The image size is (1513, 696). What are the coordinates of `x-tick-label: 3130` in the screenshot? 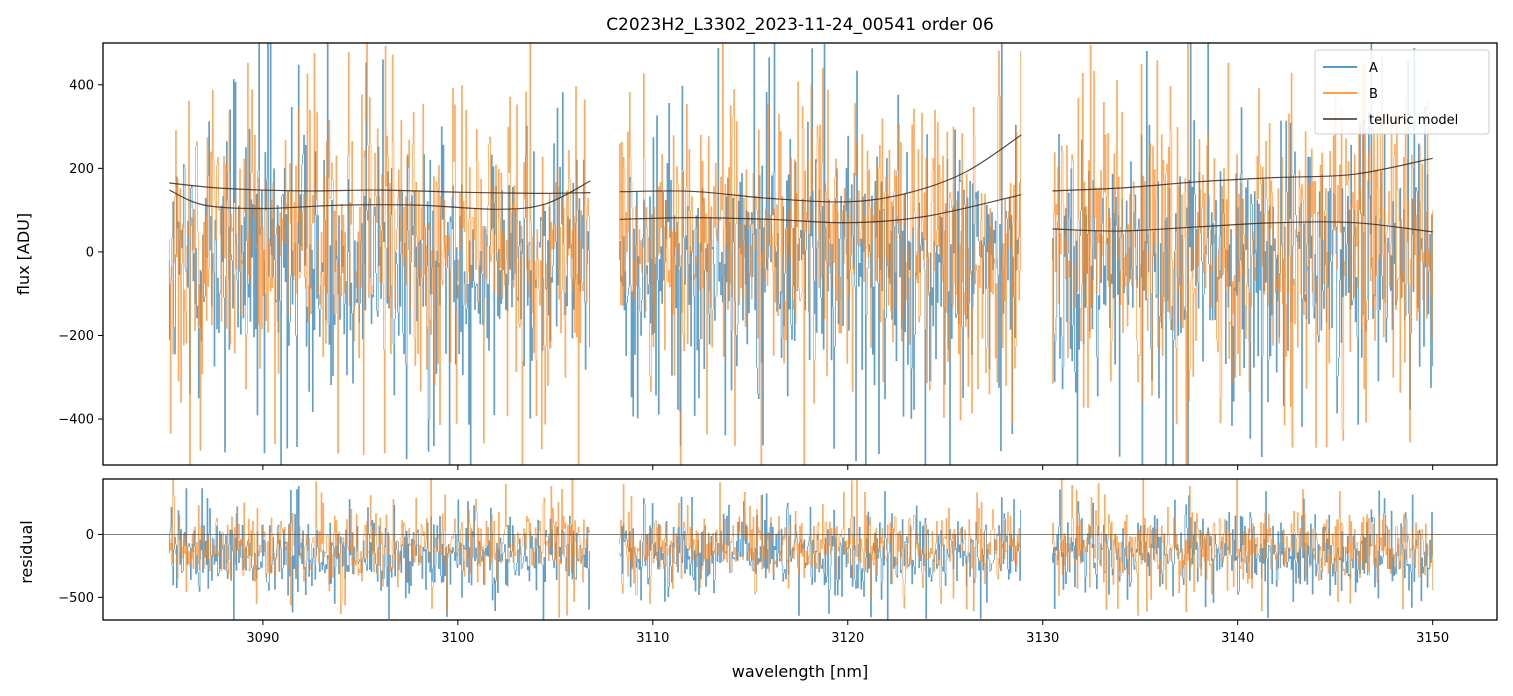 It's located at (1042, 638).